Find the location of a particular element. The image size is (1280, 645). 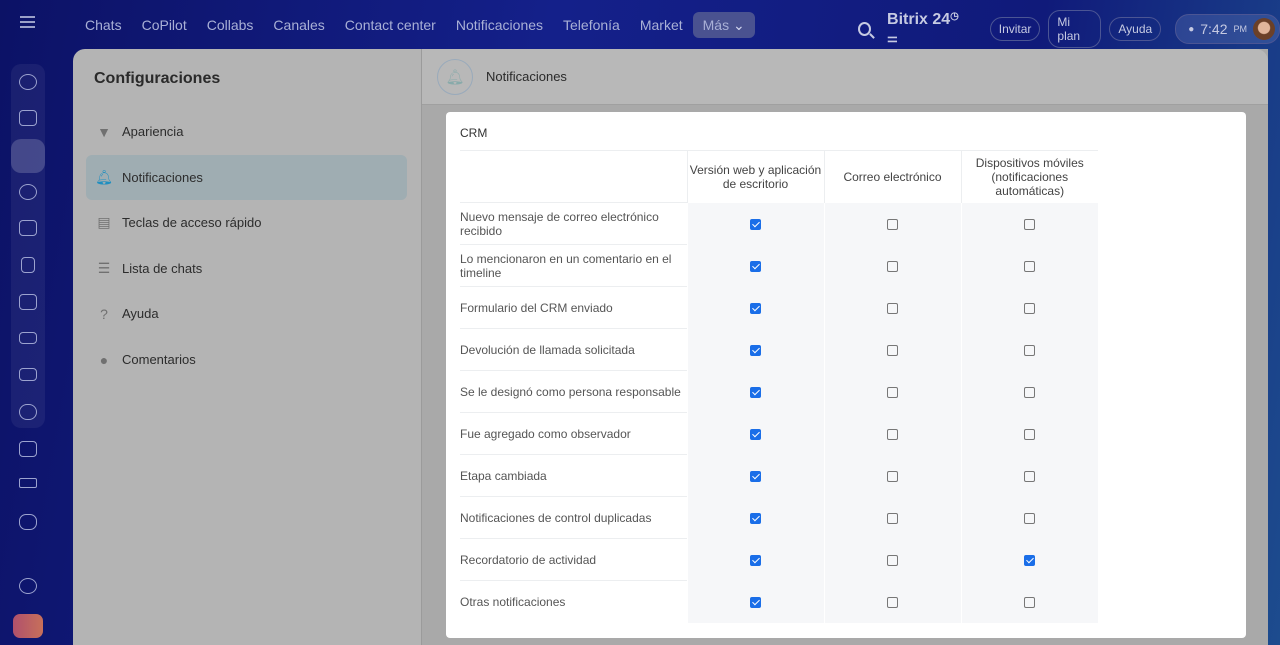

drive-icon is located at coordinates (28, 338).